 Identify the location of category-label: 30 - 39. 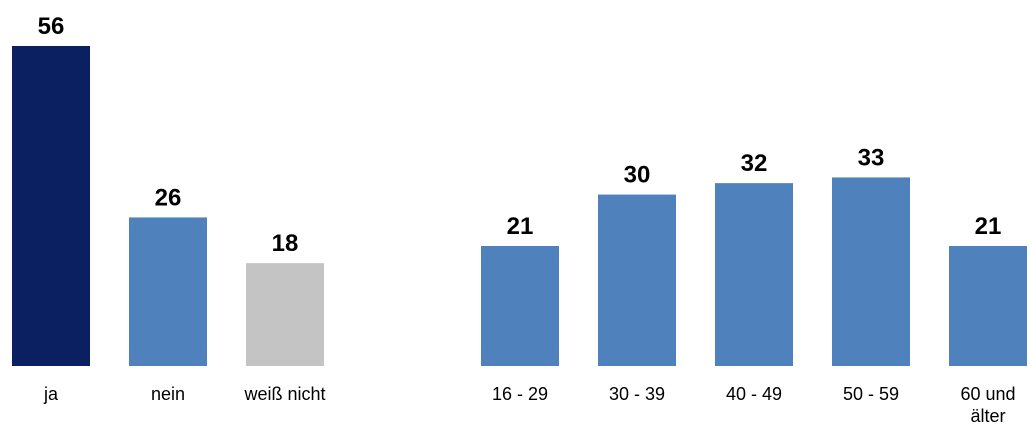
(637, 394).